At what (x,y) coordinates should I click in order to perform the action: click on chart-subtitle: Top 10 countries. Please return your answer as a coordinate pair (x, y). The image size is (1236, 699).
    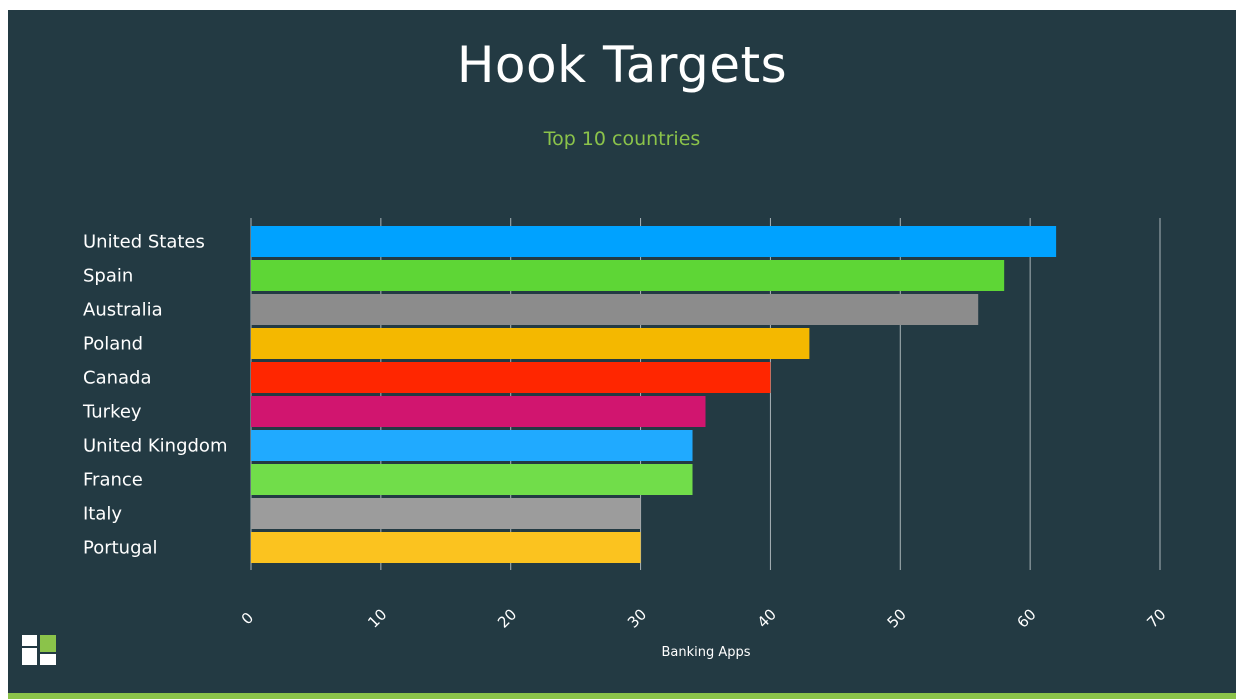
    Looking at the image, I should click on (622, 139).